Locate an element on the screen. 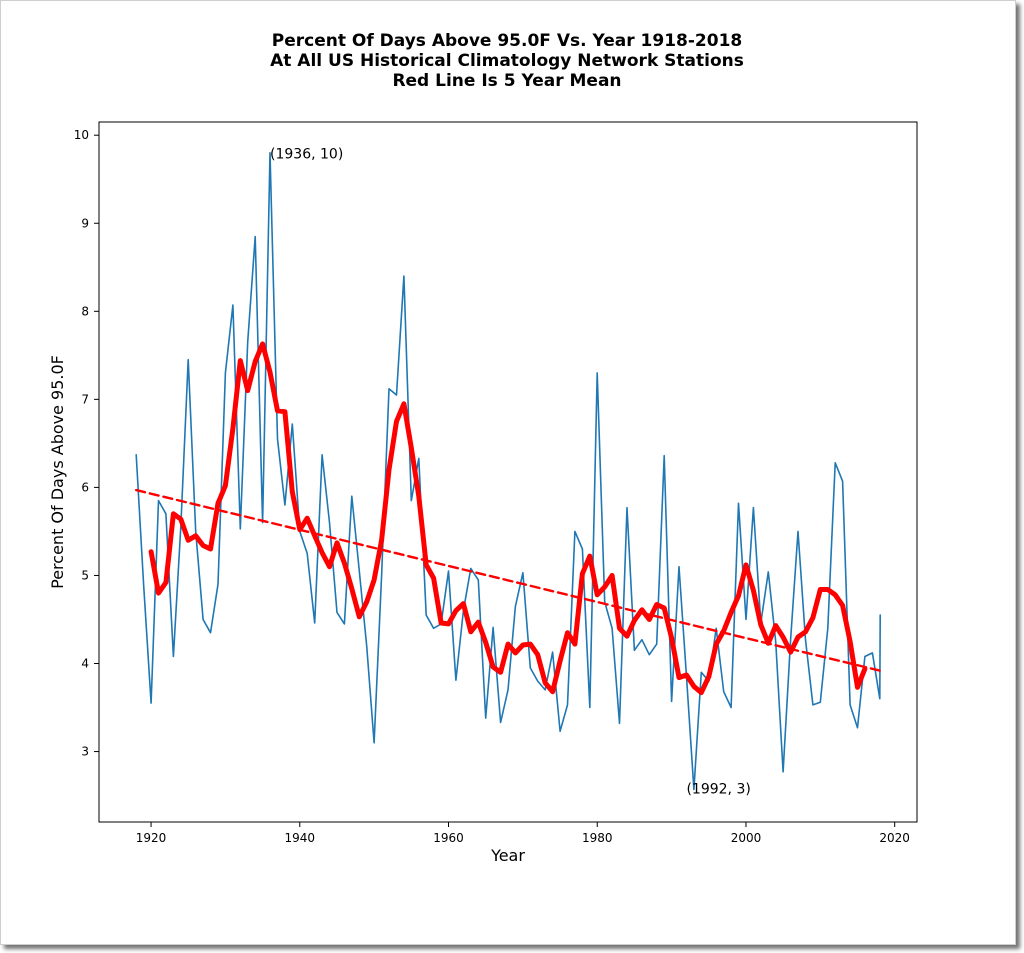  x-tick-label: 1980 is located at coordinates (597, 838).